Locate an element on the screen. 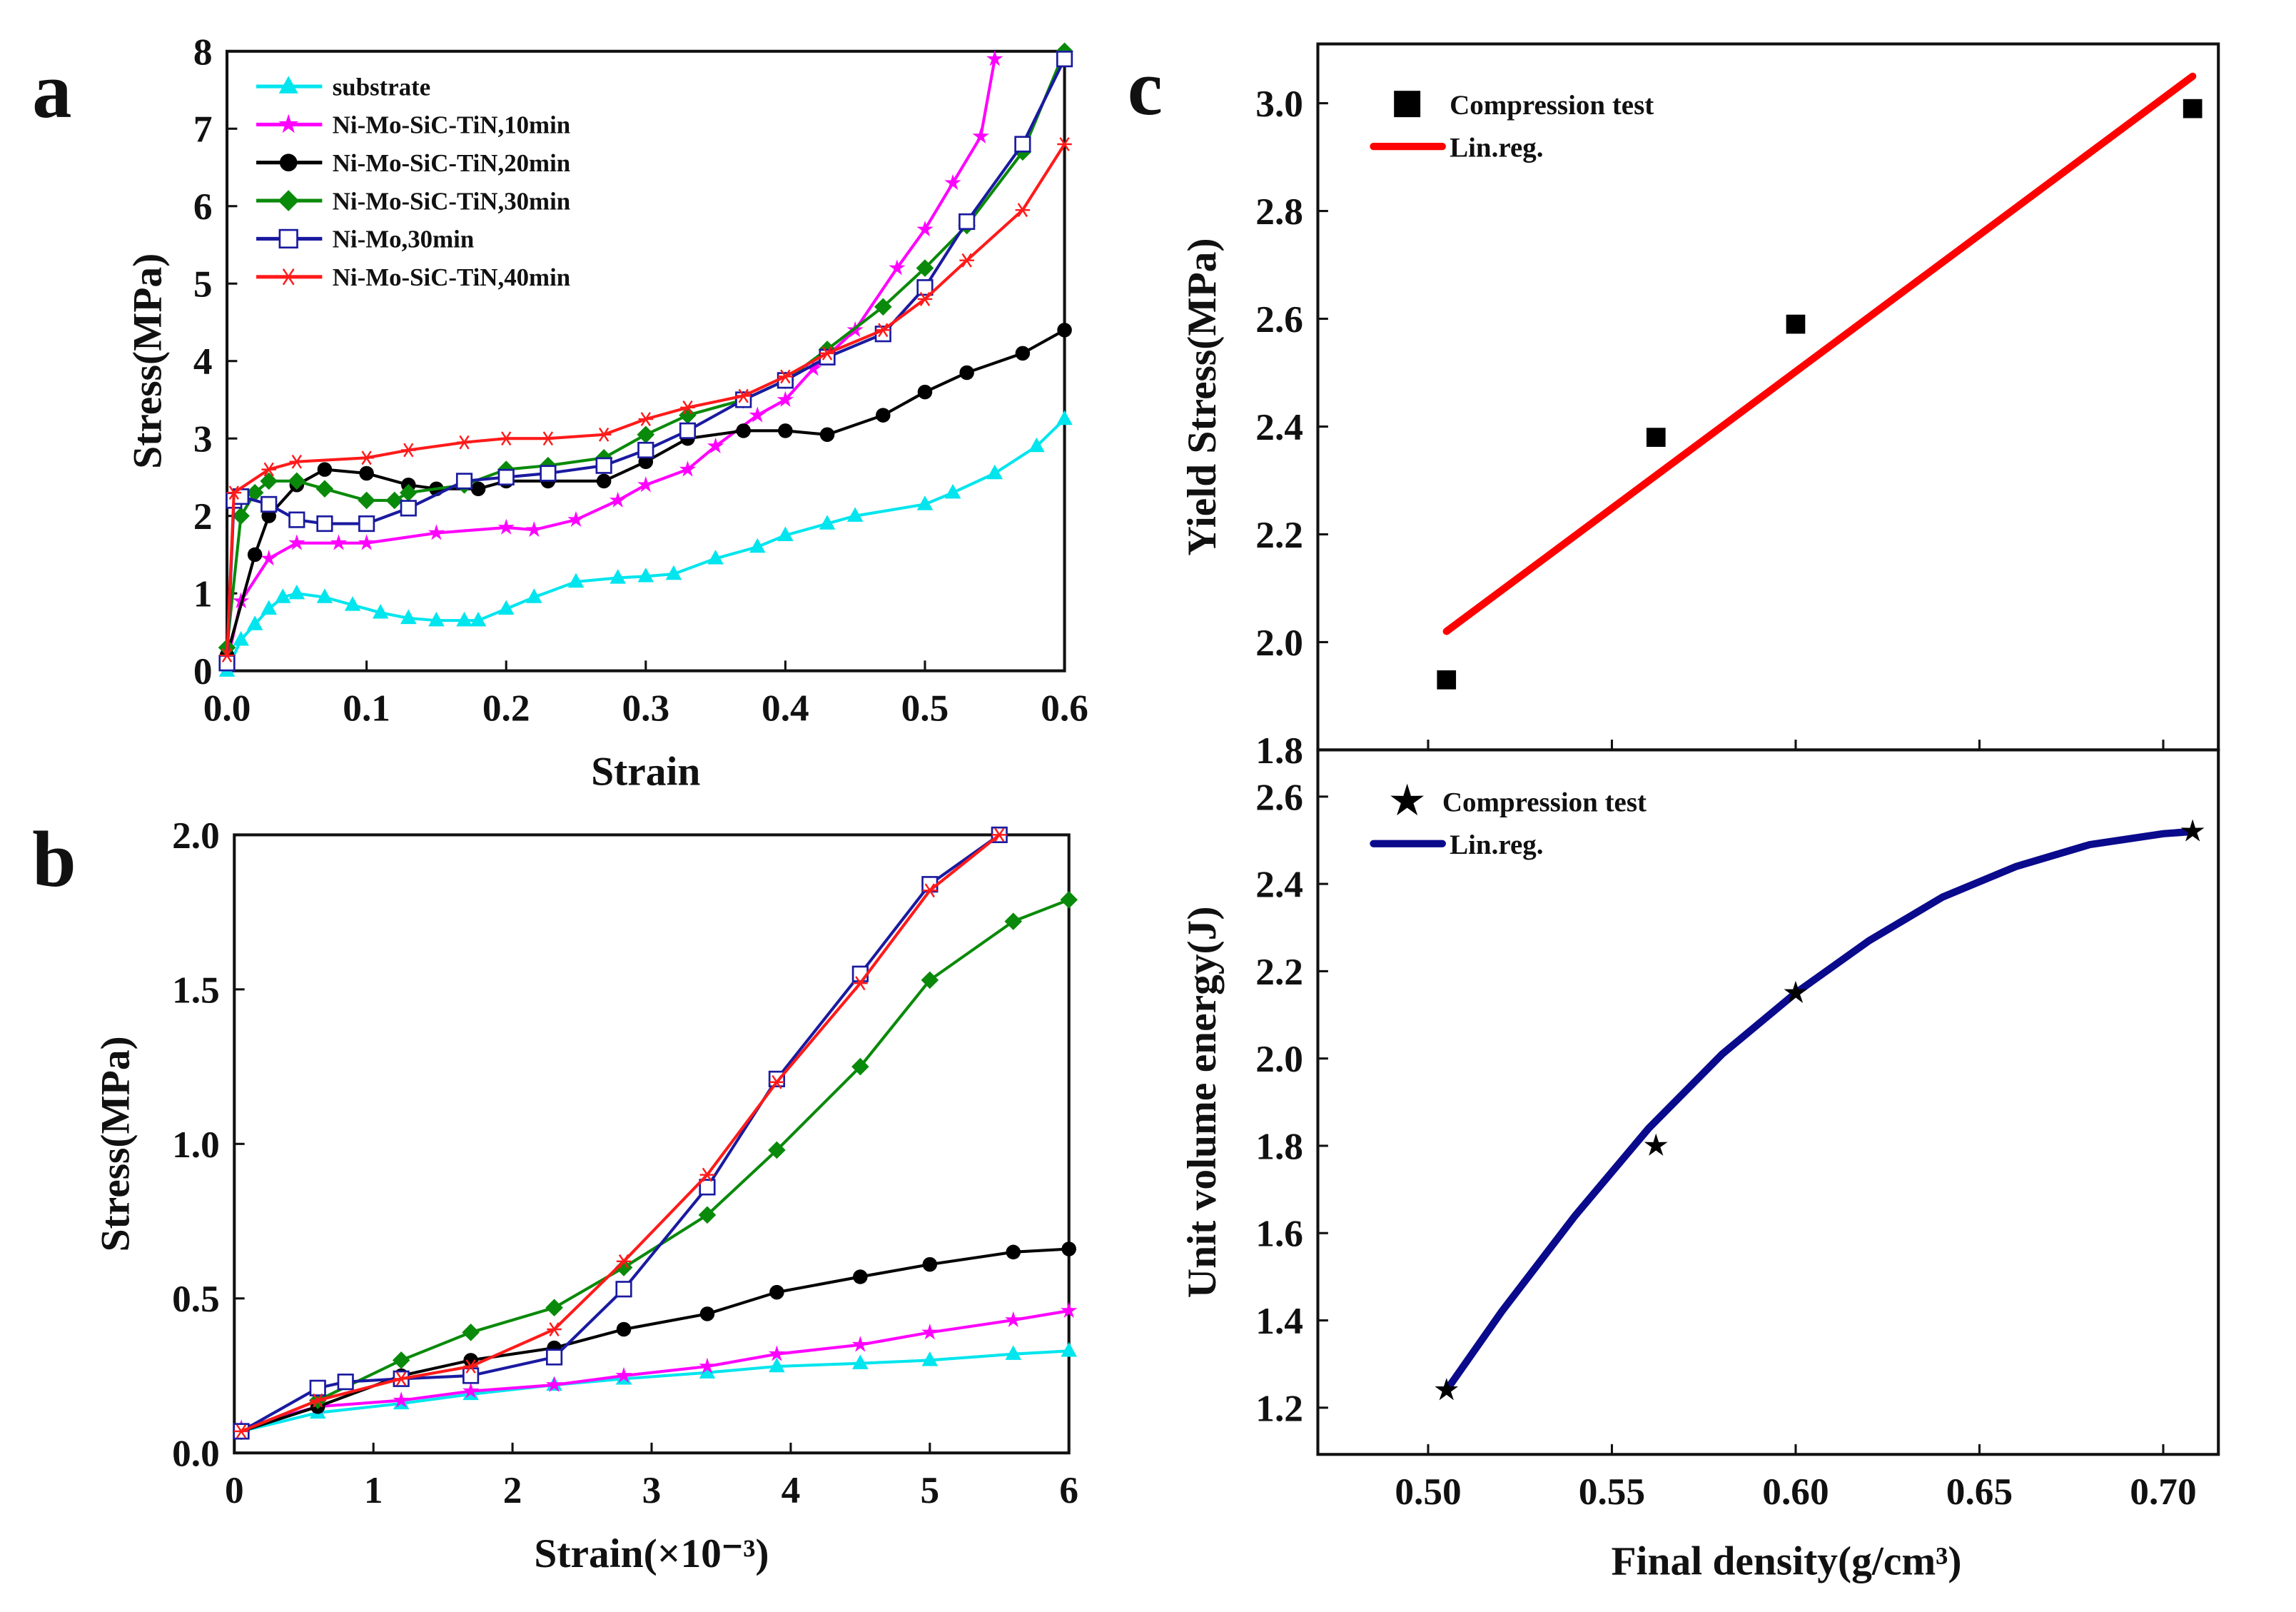  y-tick-label: 2.4 is located at coordinates (1279, 426).